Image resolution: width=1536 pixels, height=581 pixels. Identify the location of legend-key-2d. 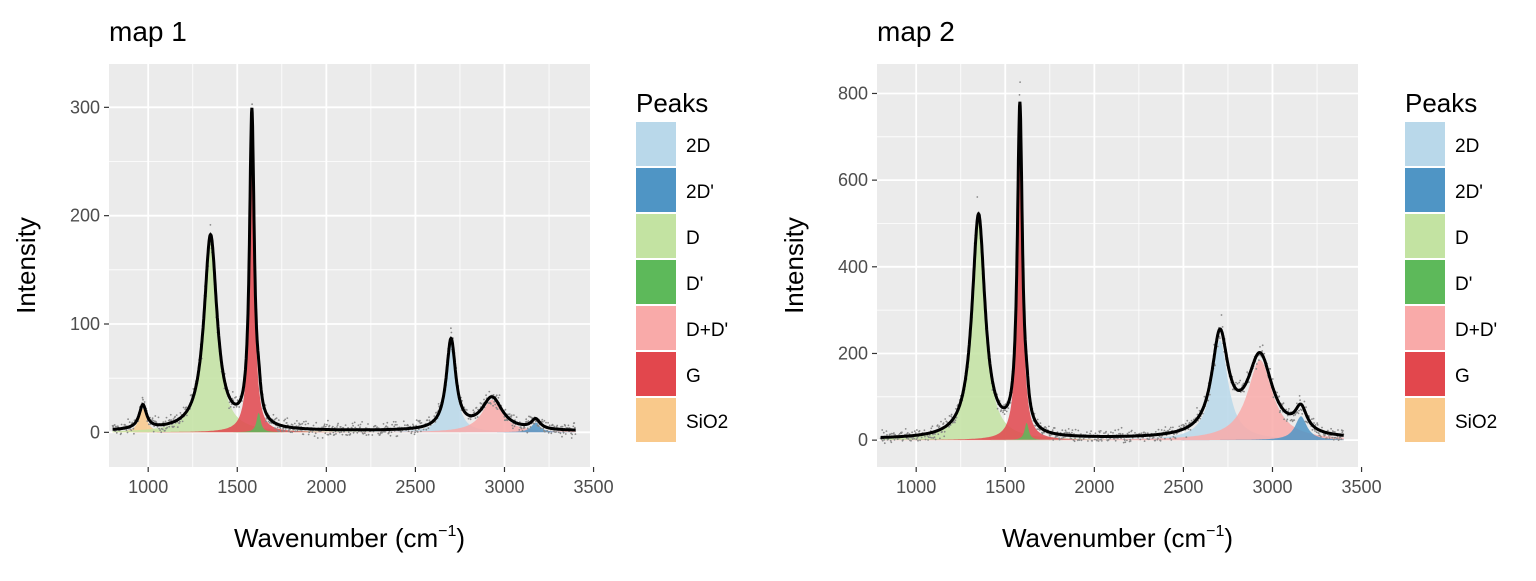
(656, 190).